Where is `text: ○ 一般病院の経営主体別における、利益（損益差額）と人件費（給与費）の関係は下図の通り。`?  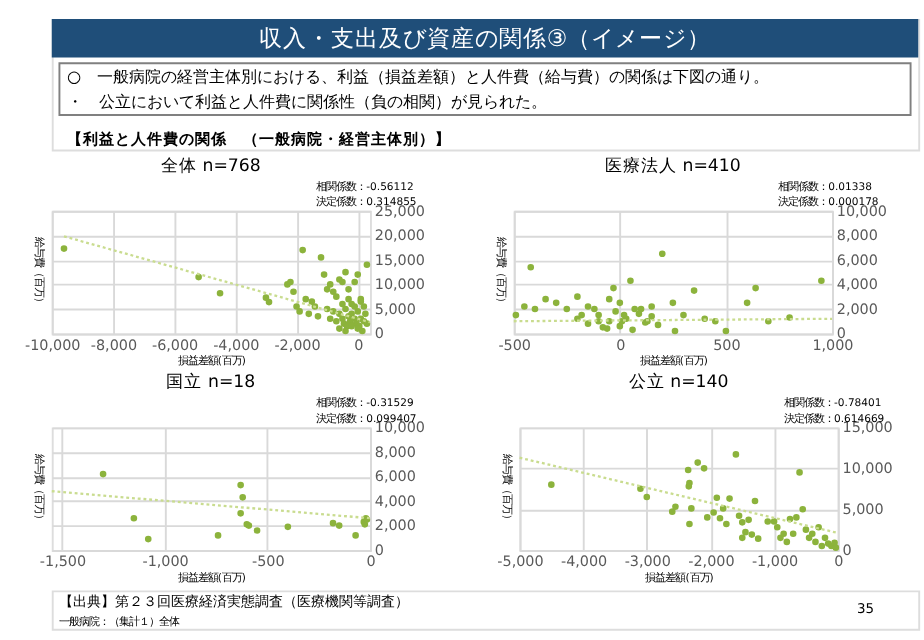
text: ○ 一般病院の経営主体別における、利益（損益差額）と人件費（給与費）の関係は下図の通り。 is located at coordinates (418, 76).